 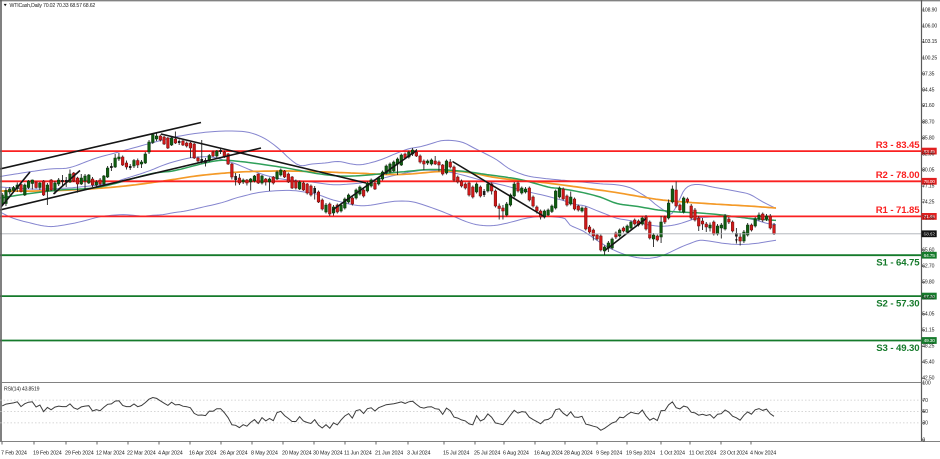 I want to click on svg-text:WTICash,Daily 70.02 70.33 68.: WTICash,Daily 70.02 70.33 68.57 68.62, so click(x=53, y=6).